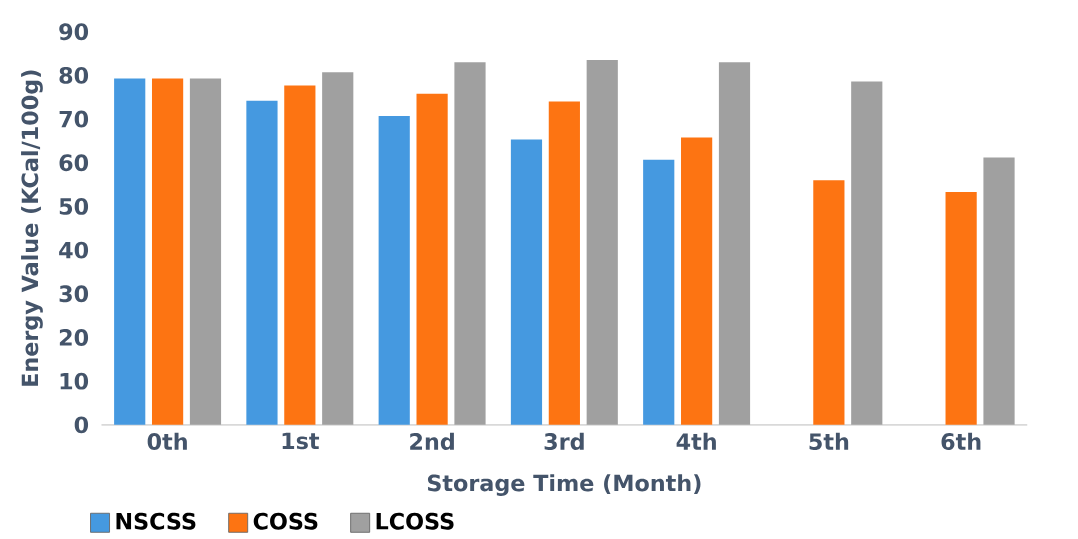 Image resolution: width=1078 pixels, height=539 pixels. I want to click on x-tick-label: 3rd, so click(564, 441).